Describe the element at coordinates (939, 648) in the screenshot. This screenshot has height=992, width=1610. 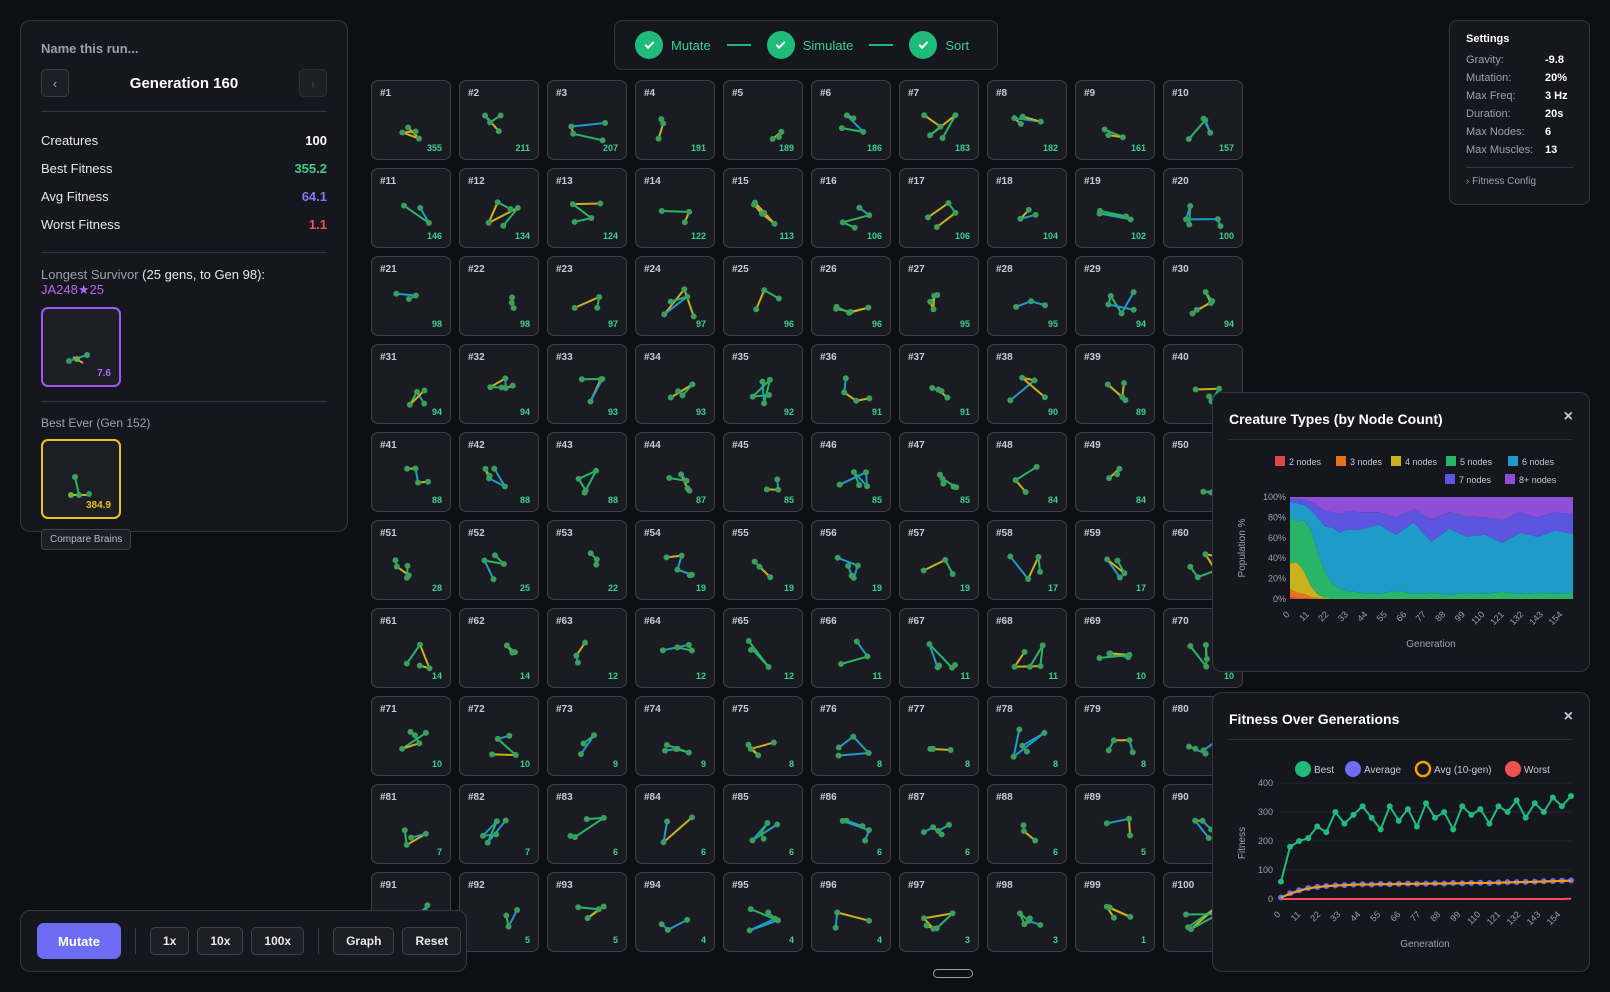
I see `creature-card: #67 11` at that location.